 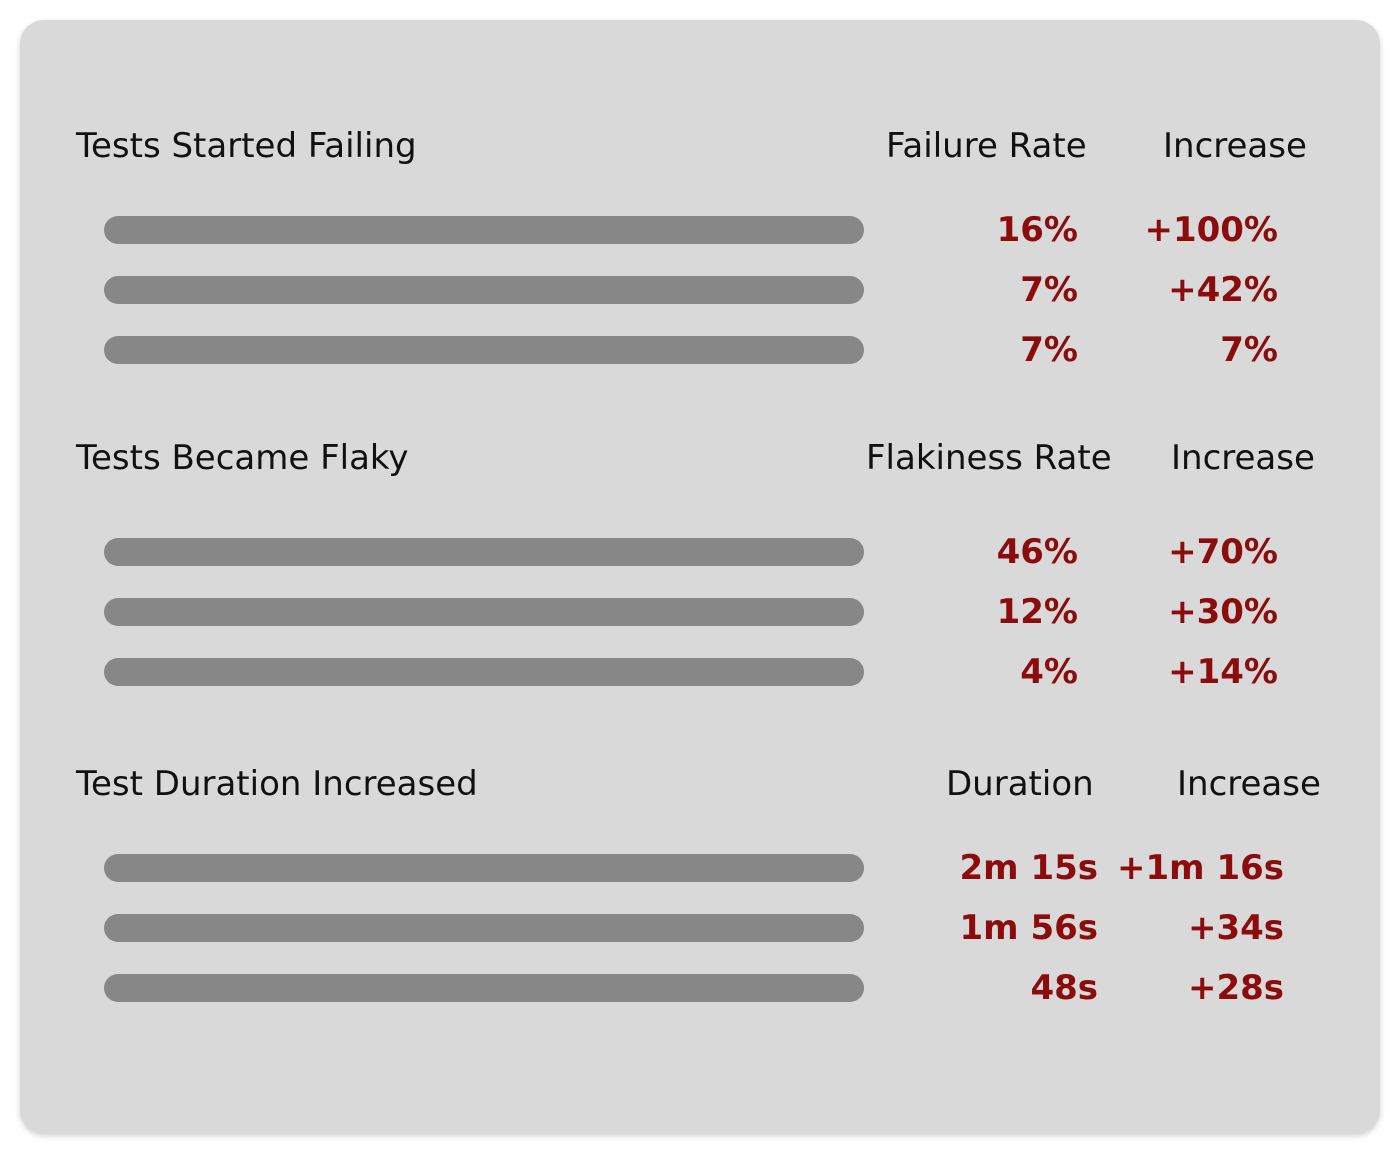 I want to click on metric-column-header: Flakiness Rate, so click(x=989, y=458).